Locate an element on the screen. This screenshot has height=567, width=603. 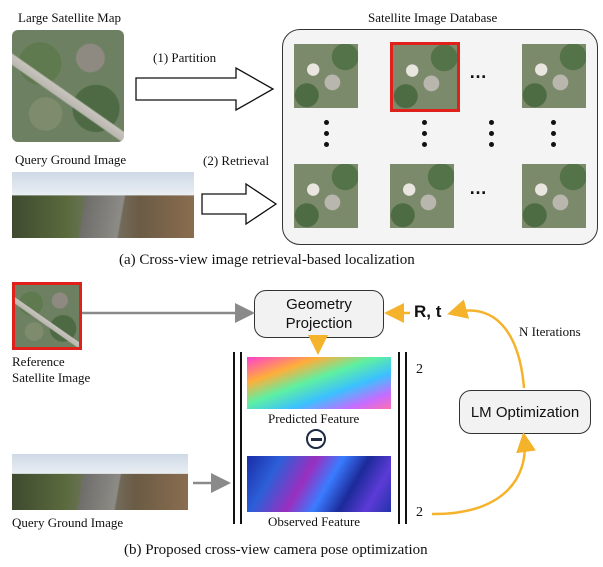
geometry-label-line1: Geometry is located at coordinates (319, 304).